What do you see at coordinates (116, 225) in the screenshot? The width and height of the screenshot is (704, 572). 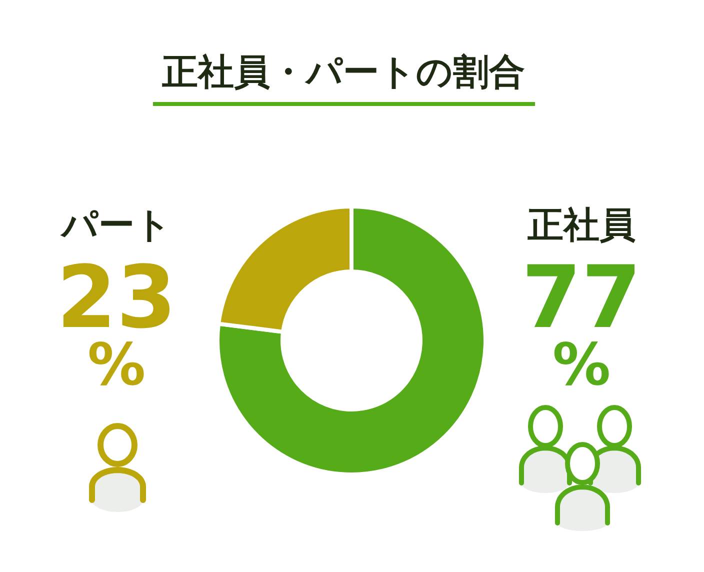 I see `slice-label: パート` at bounding box center [116, 225].